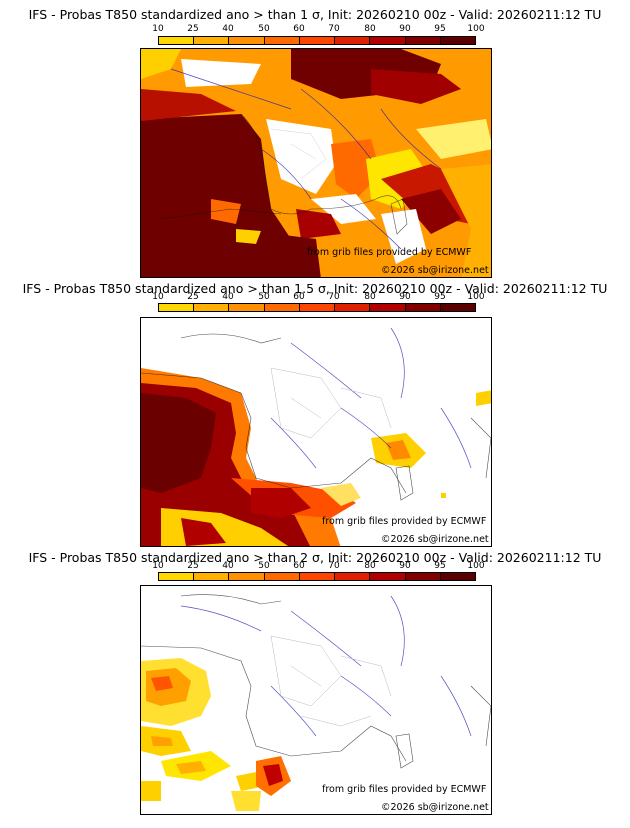 The width and height of the screenshot is (630, 828). I want to click on panel2-colorbar-labels: 10 25 40 50 60 70 80 90 95 100, so click(318, 297).